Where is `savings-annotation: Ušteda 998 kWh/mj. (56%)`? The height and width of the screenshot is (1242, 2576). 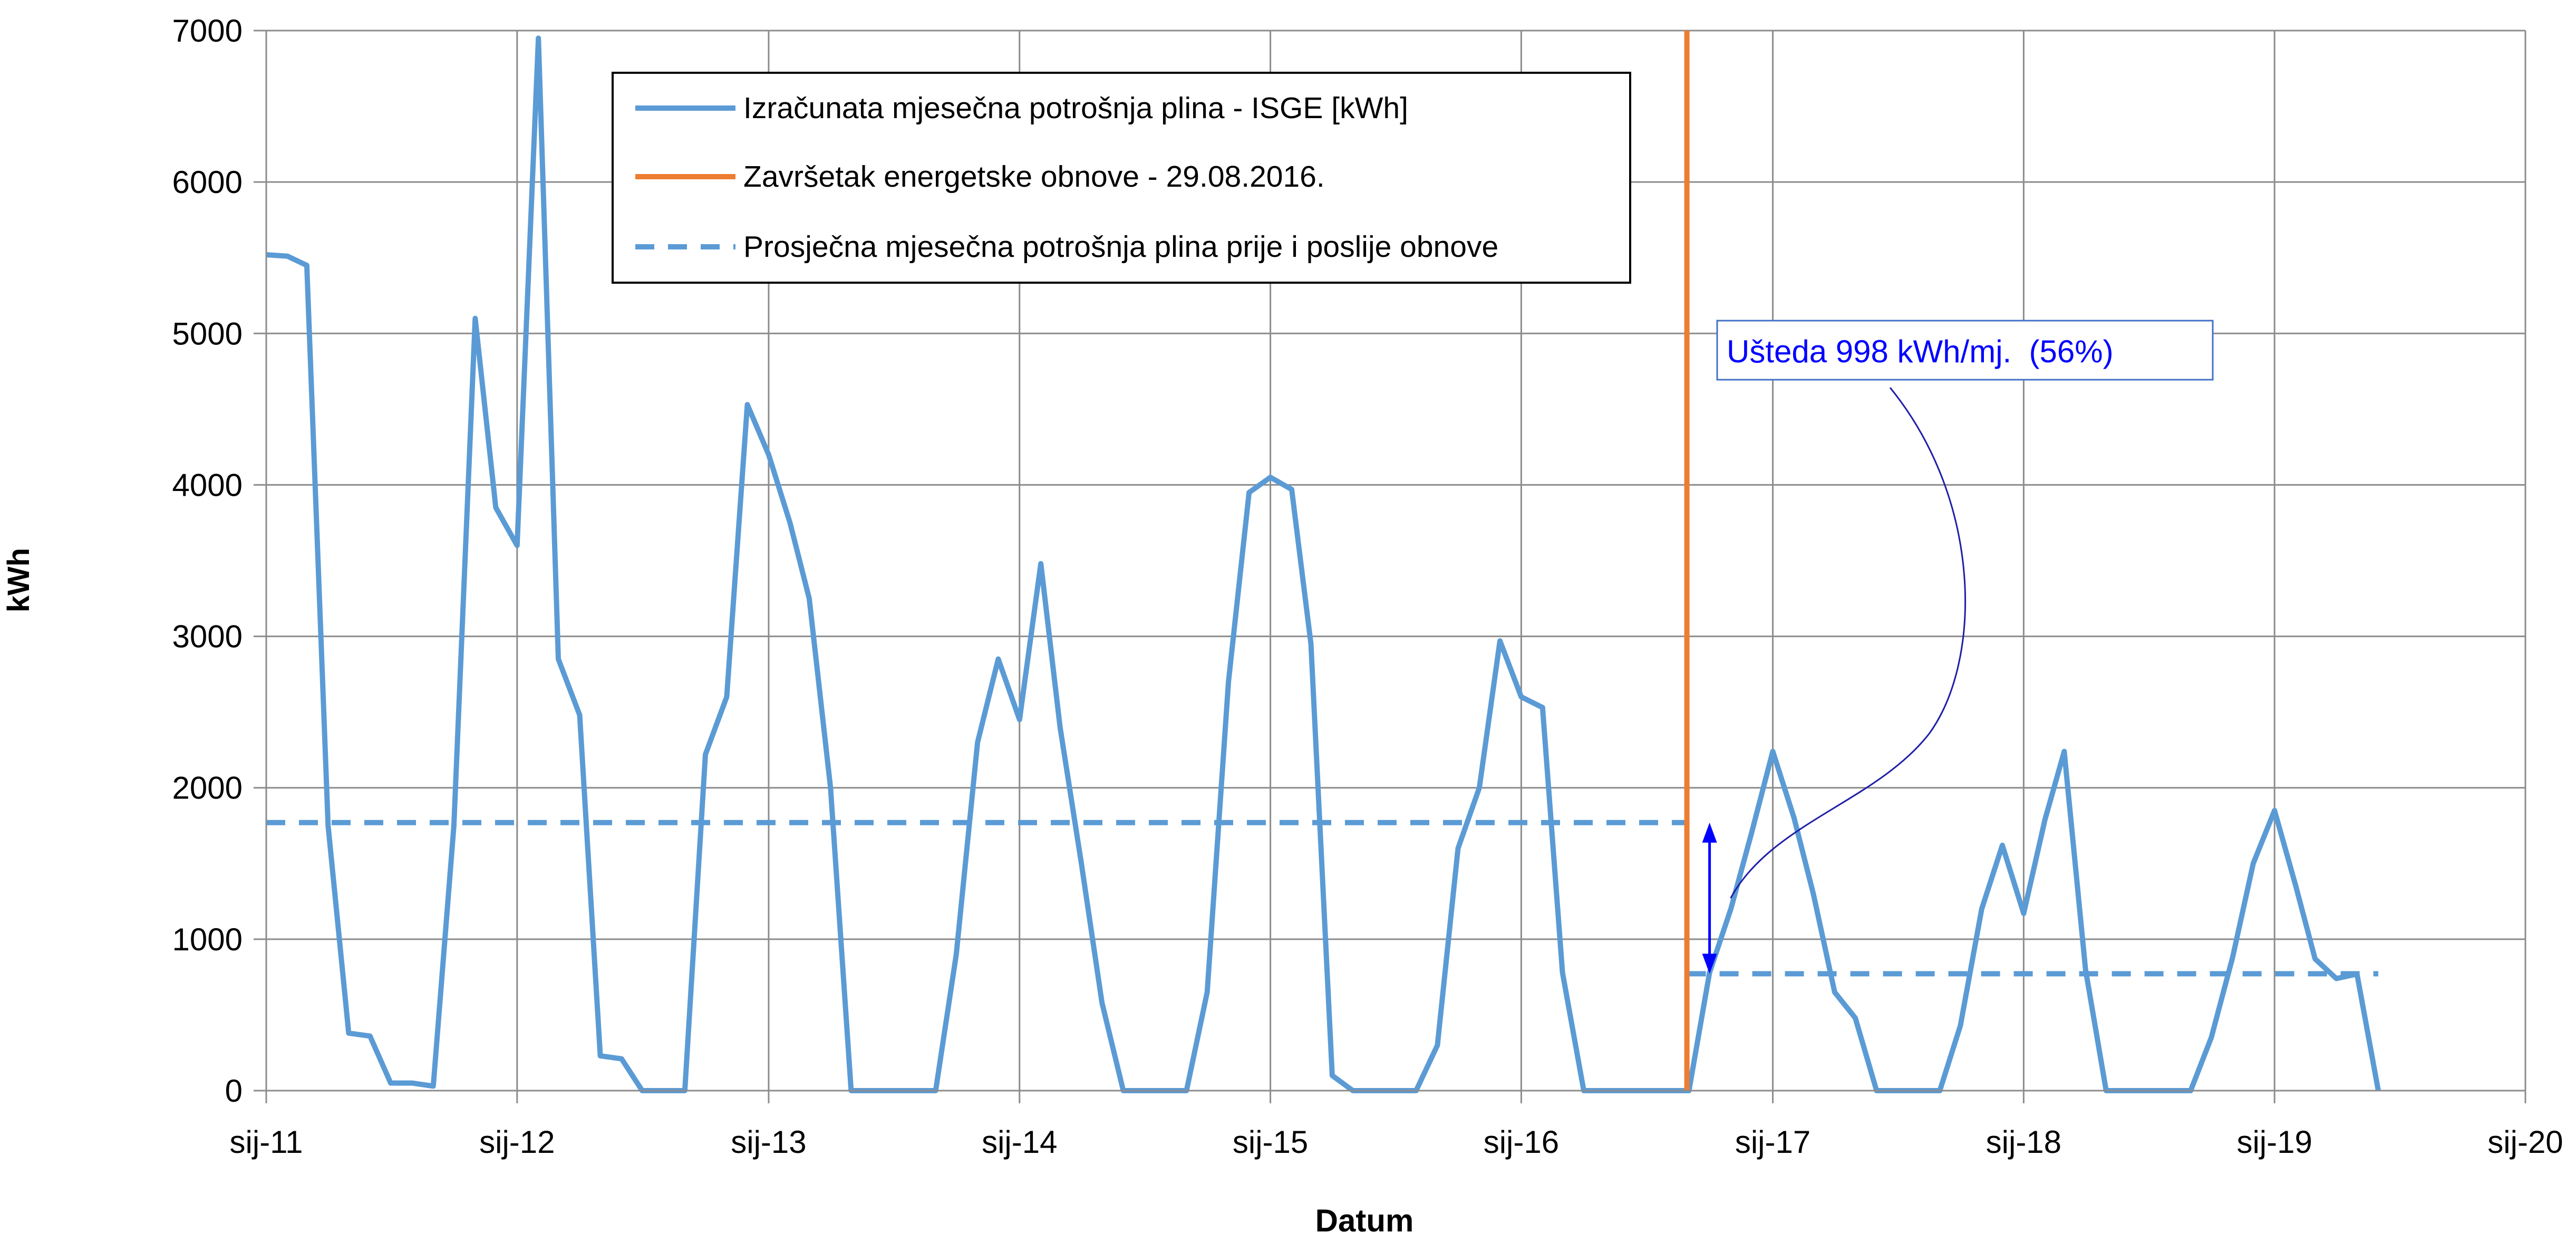 savings-annotation: Ušteda 998 kWh/mj. (56%) is located at coordinates (1958, 647).